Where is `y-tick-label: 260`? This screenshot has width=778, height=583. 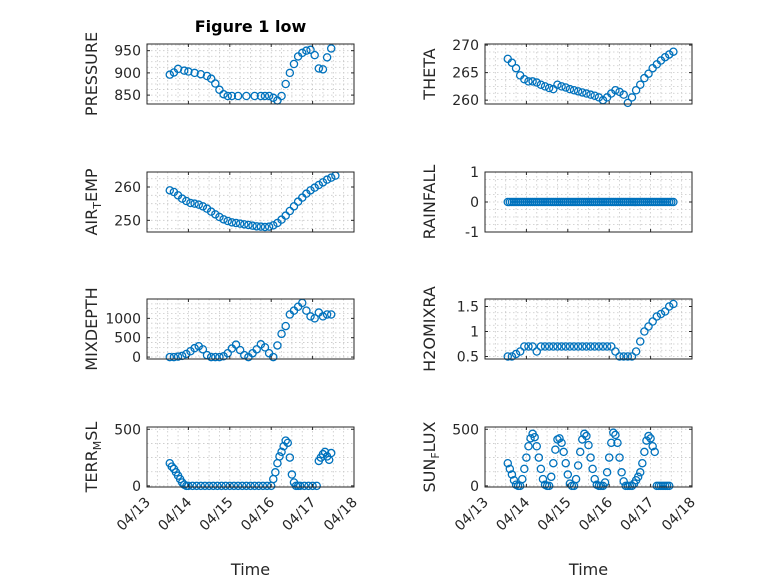 y-tick-label: 260 is located at coordinates (127, 188).